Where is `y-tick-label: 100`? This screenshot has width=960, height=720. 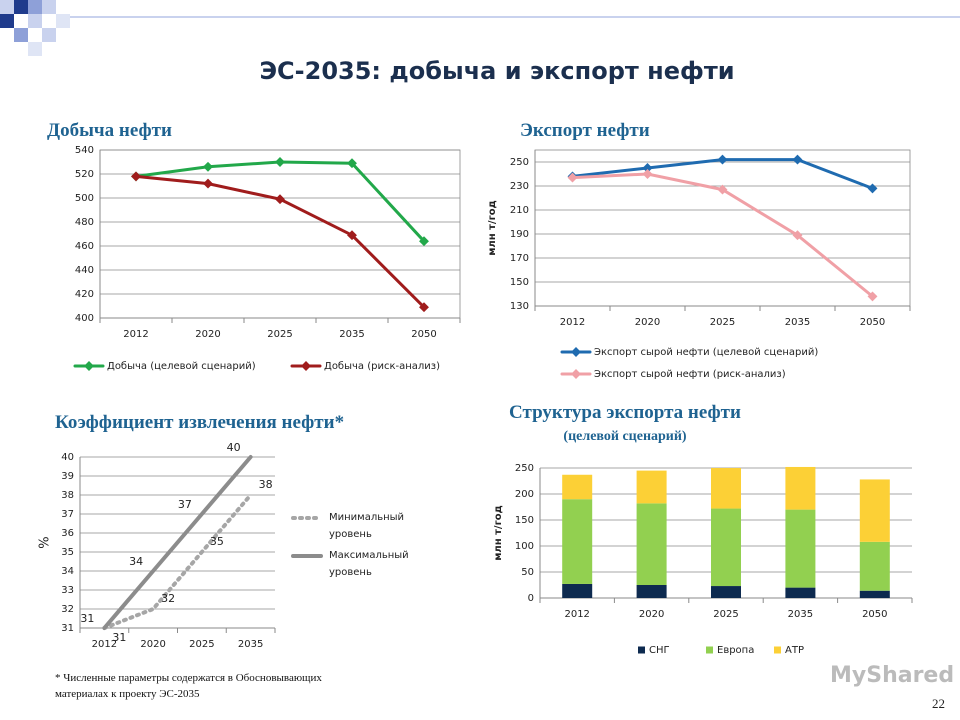 y-tick-label: 100 is located at coordinates (524, 546).